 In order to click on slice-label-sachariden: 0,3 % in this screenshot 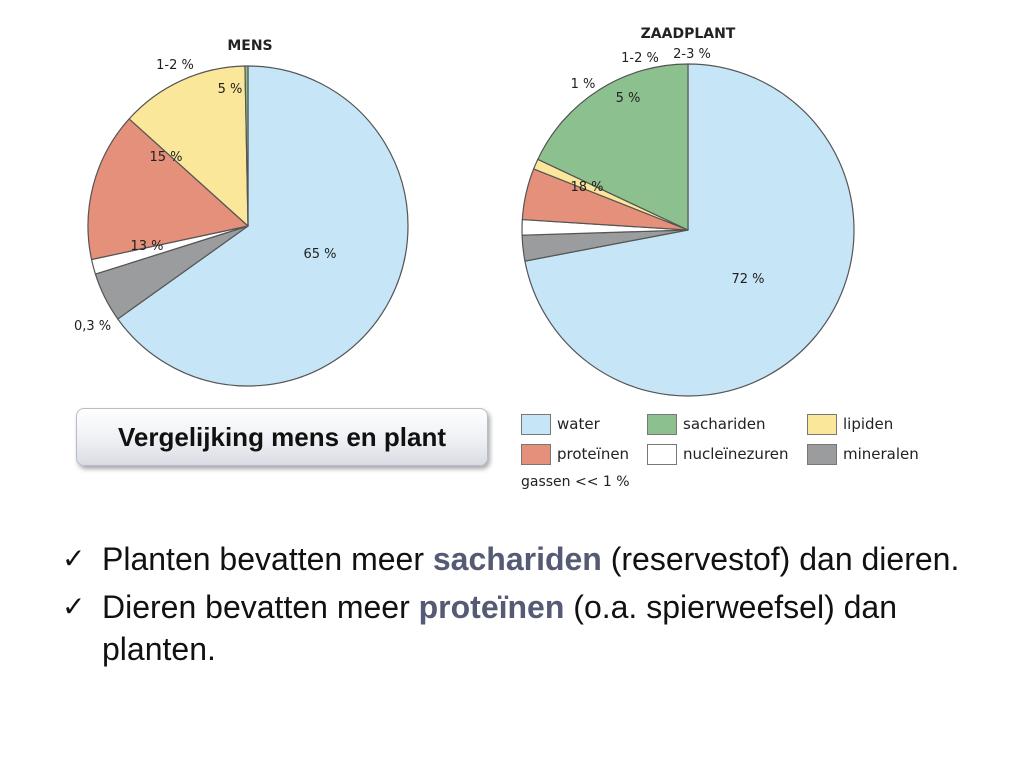, I will do `click(92, 326)`.